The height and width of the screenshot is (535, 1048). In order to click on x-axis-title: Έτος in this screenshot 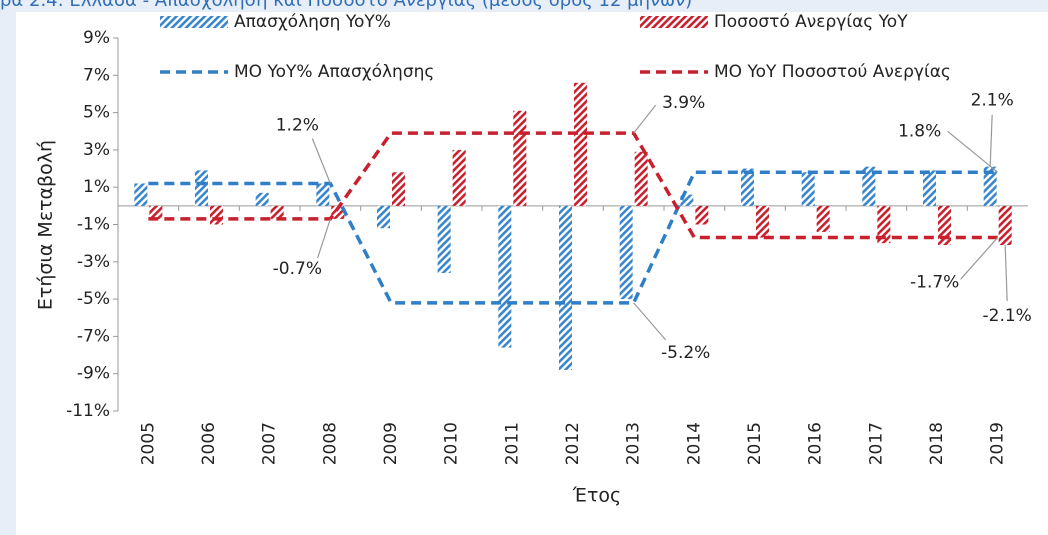, I will do `click(596, 496)`.